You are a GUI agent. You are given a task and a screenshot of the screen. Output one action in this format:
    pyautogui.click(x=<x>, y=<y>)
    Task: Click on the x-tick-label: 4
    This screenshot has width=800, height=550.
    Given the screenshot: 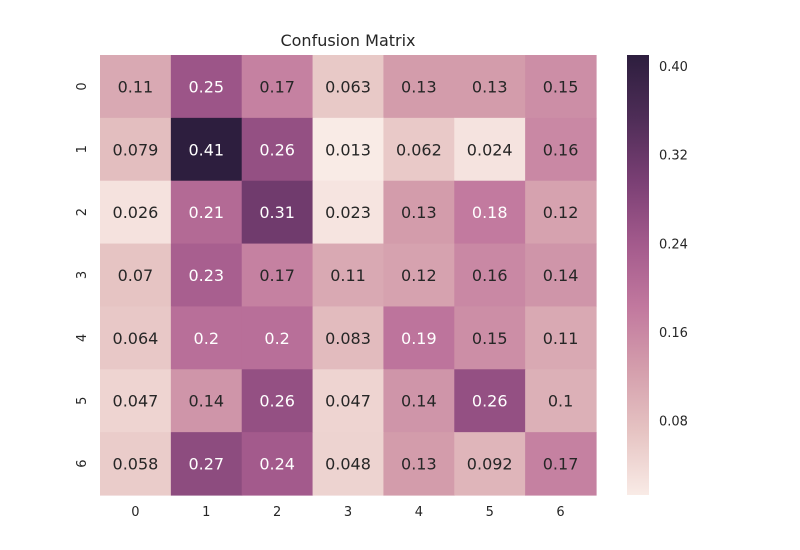 What is the action you would take?
    pyautogui.click(x=419, y=512)
    